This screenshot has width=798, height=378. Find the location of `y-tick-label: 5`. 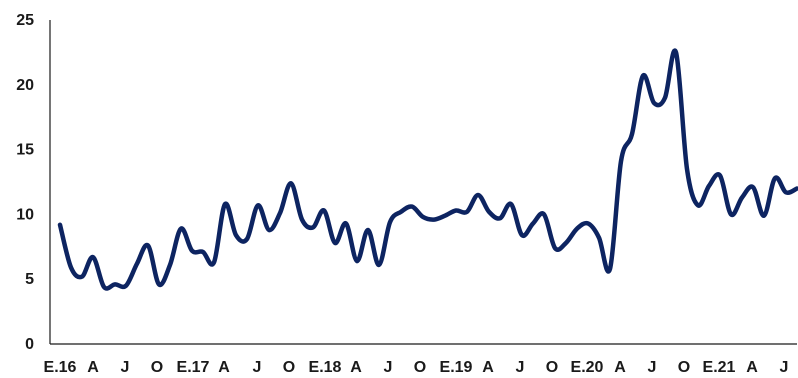

y-tick-label: 5 is located at coordinates (29, 279).